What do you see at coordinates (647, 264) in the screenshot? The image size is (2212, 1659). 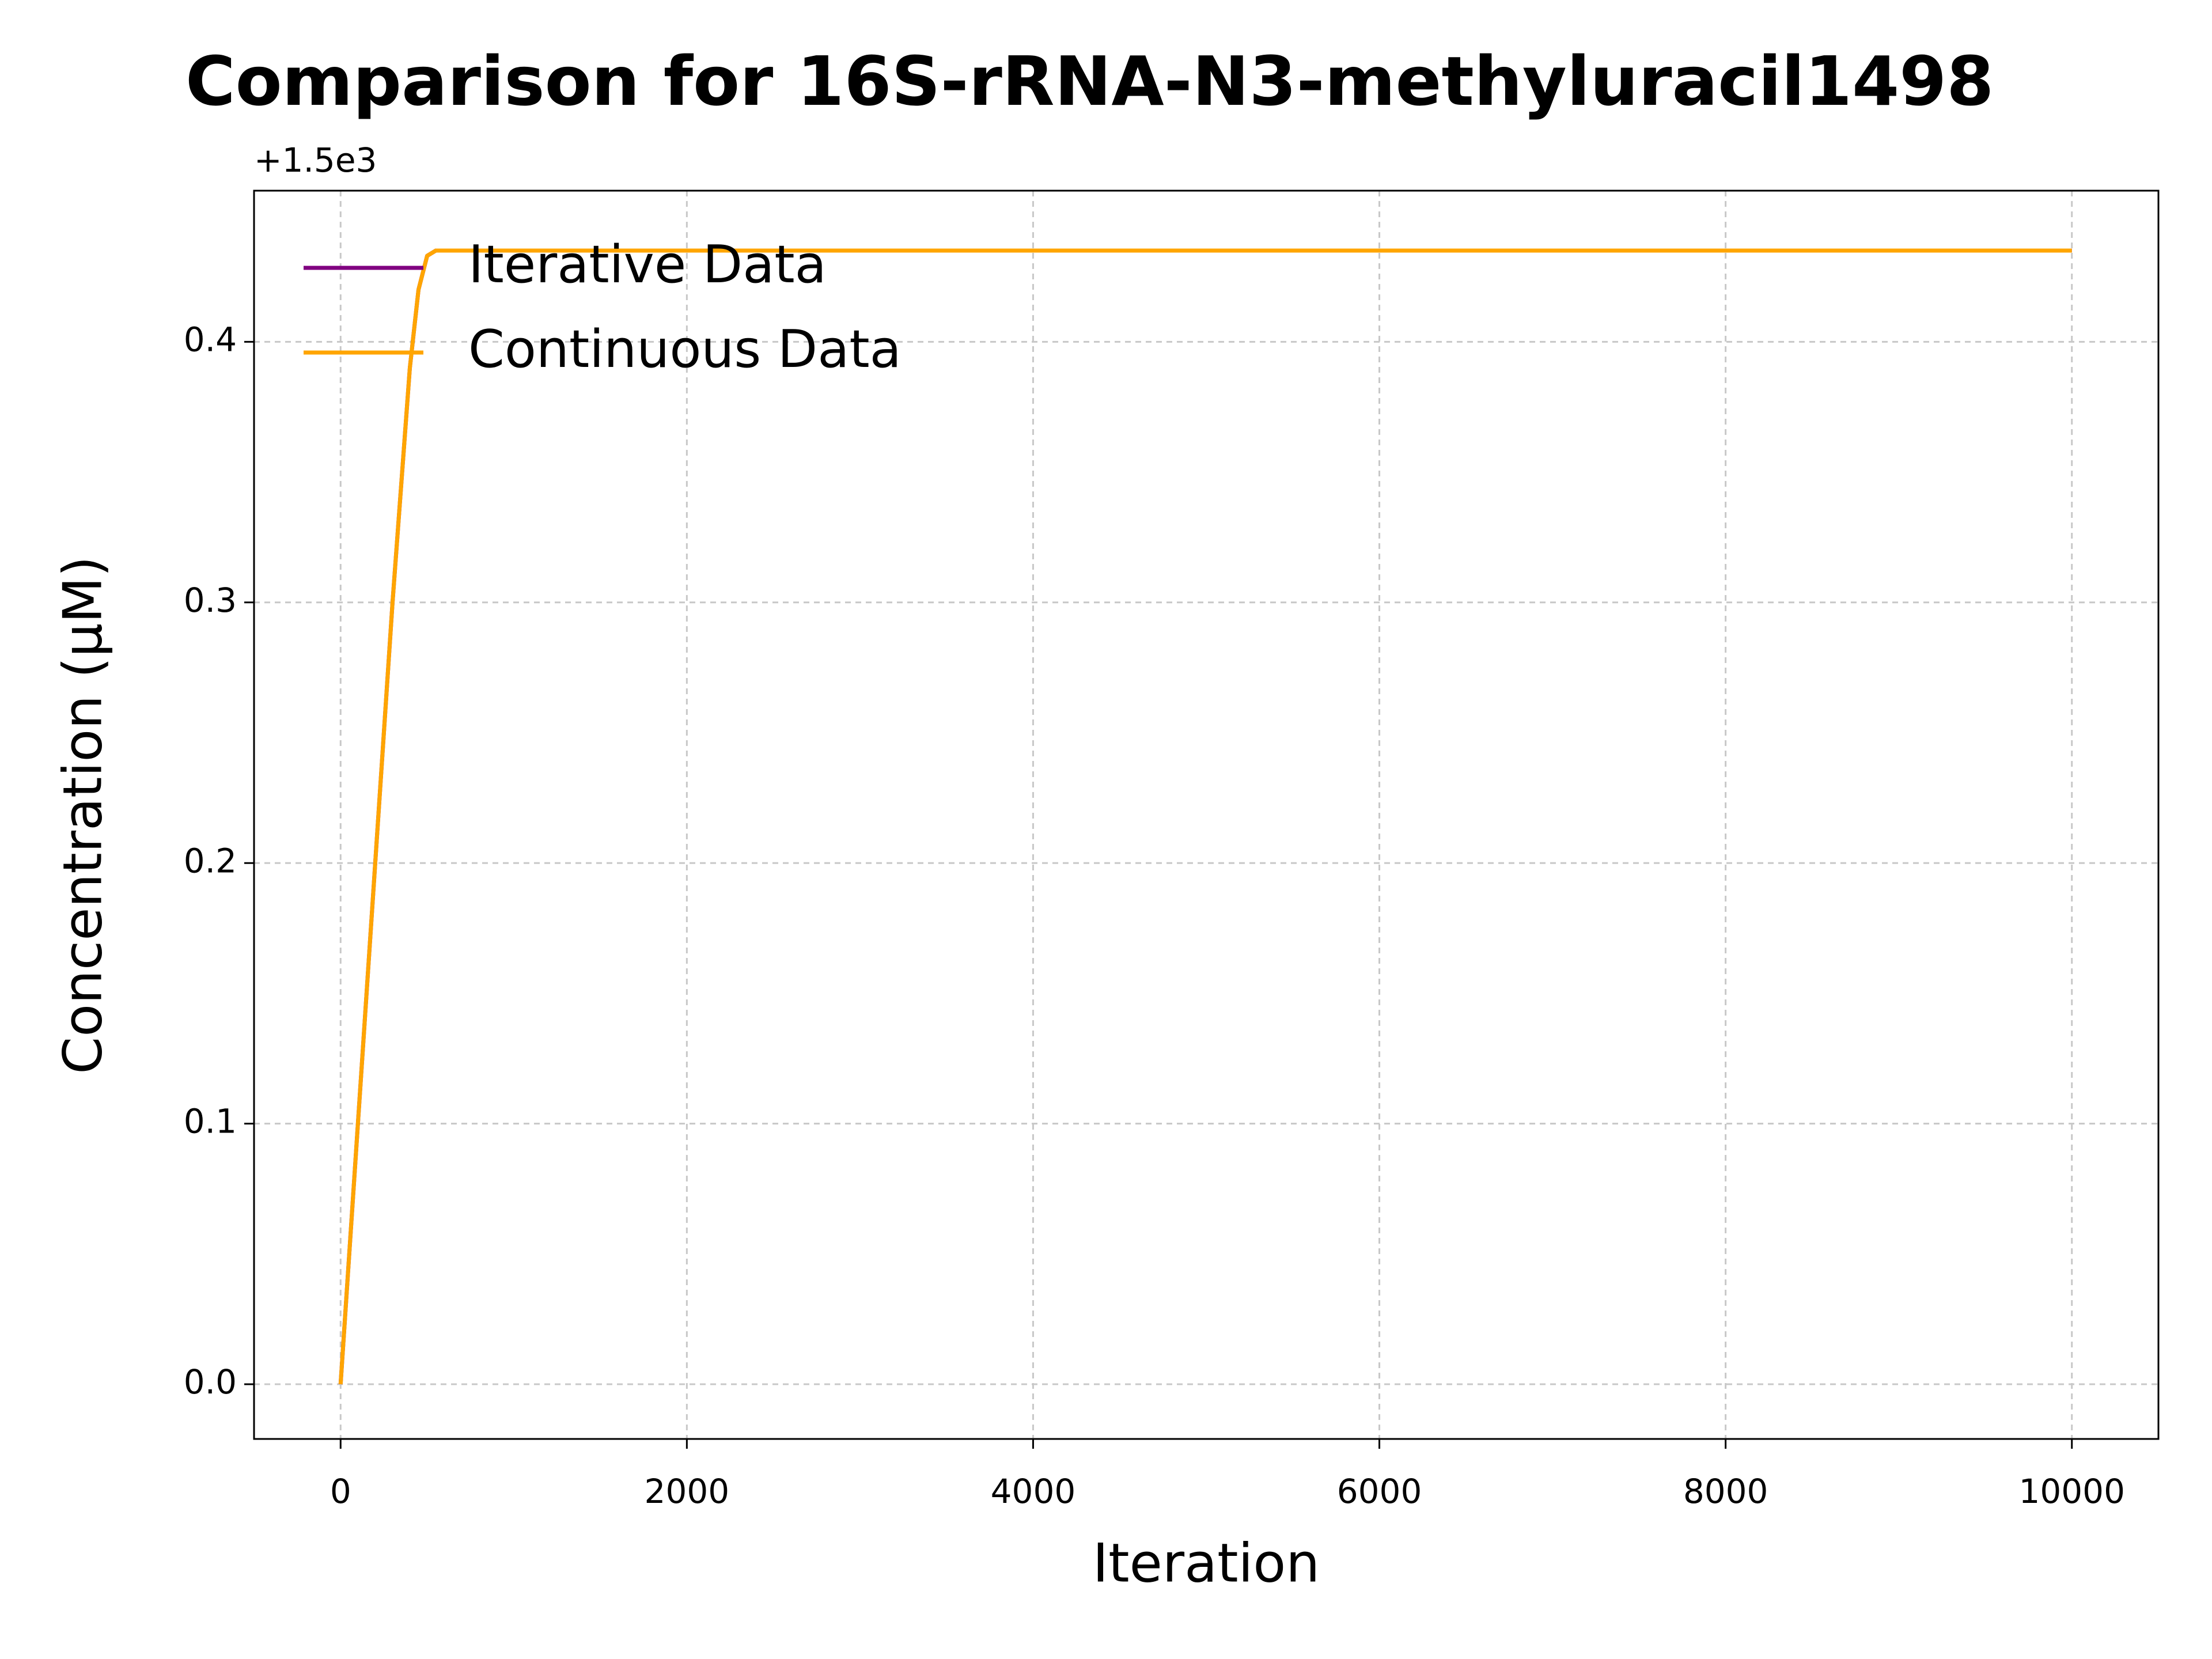 I see `legend-label: Iterative Data` at bounding box center [647, 264].